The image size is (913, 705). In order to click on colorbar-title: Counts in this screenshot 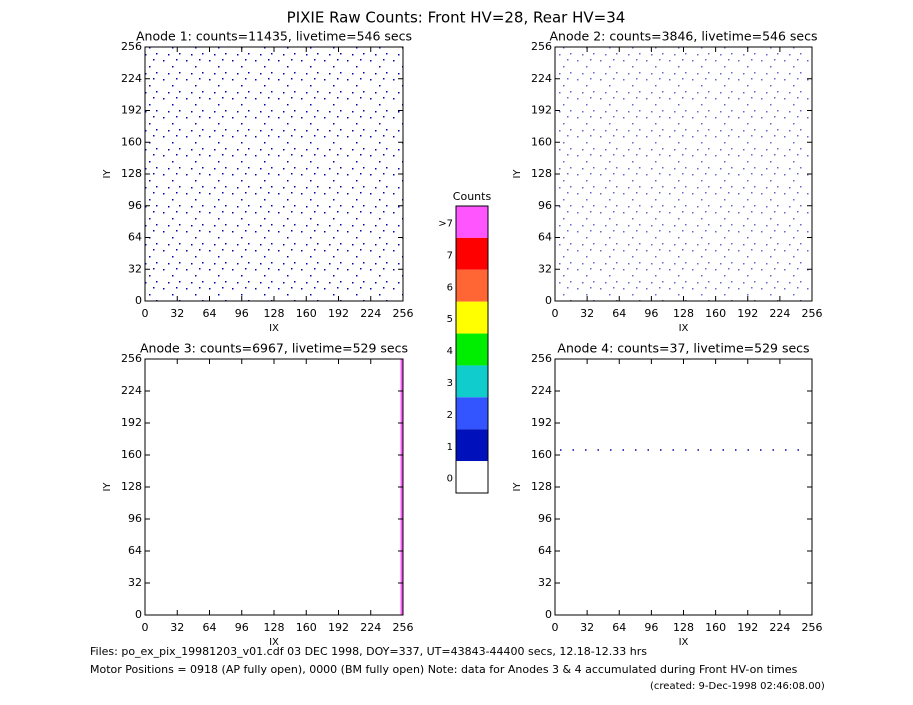, I will do `click(472, 196)`.